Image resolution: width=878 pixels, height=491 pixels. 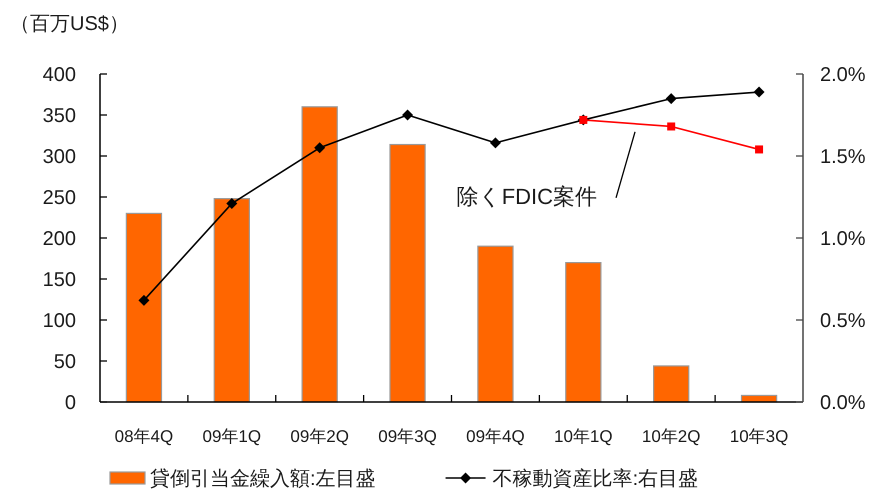 What do you see at coordinates (59, 157) in the screenshot?
I see `y-tick-label: 300` at bounding box center [59, 157].